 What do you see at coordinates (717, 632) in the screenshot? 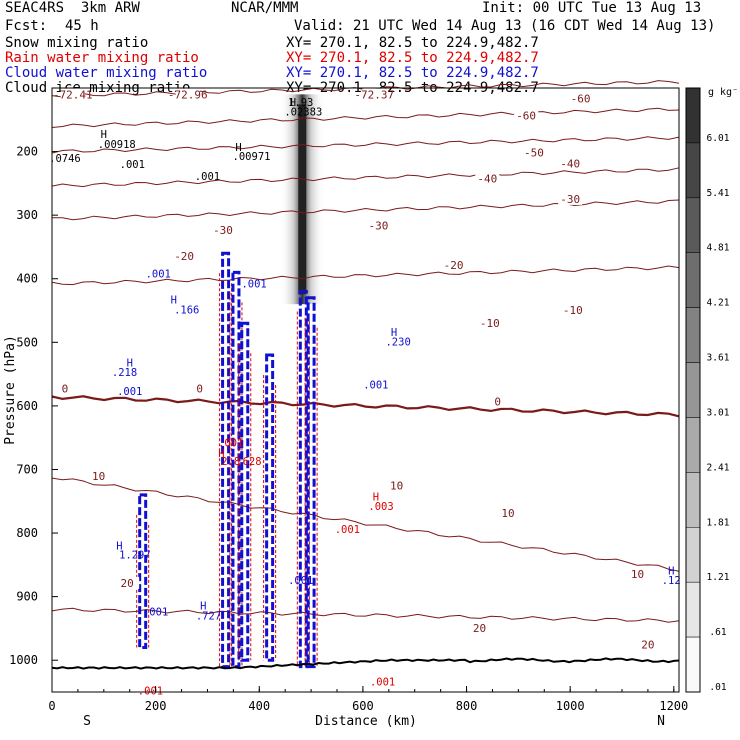
I see `colorbar-label: .61` at bounding box center [717, 632].